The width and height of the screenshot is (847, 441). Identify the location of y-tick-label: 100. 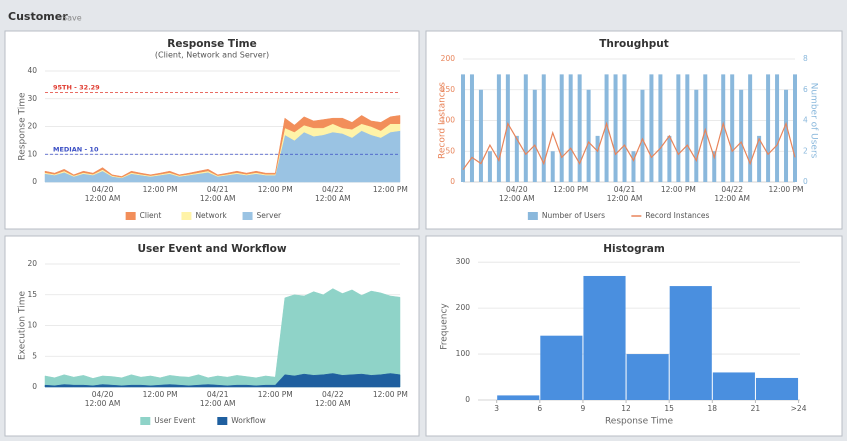
(448, 120).